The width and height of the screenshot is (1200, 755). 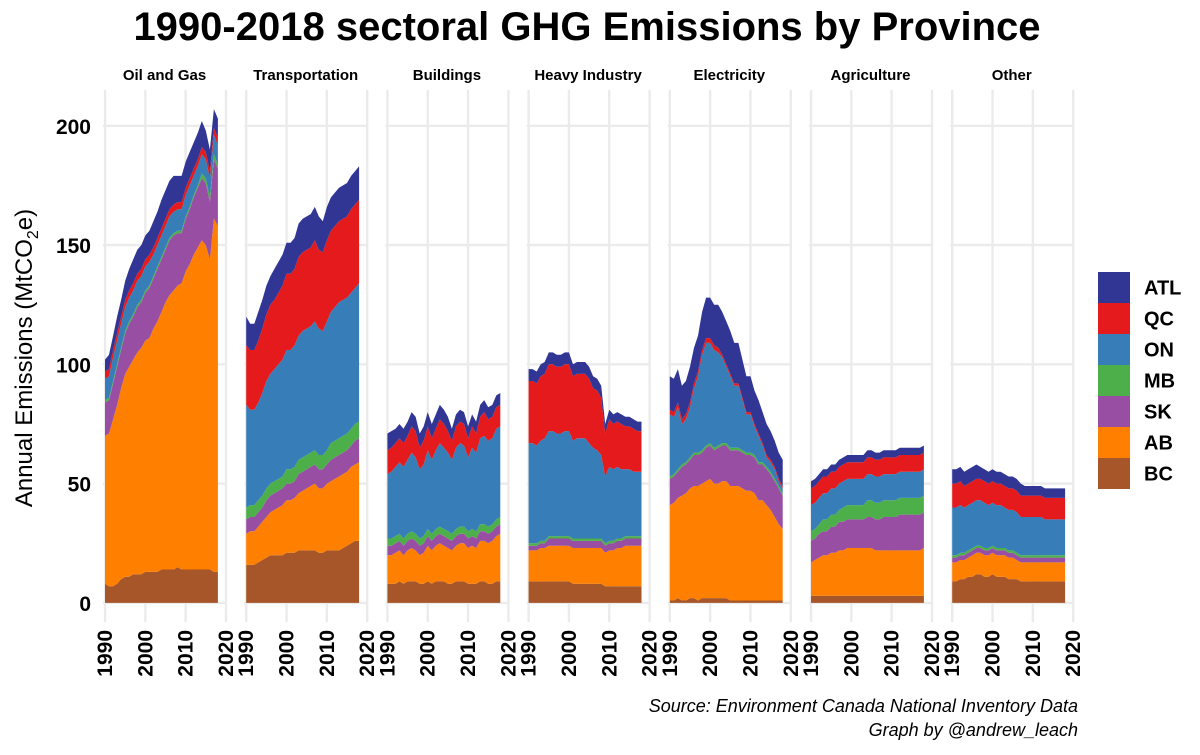 I want to click on legend-key-mb, so click(x=1114, y=380).